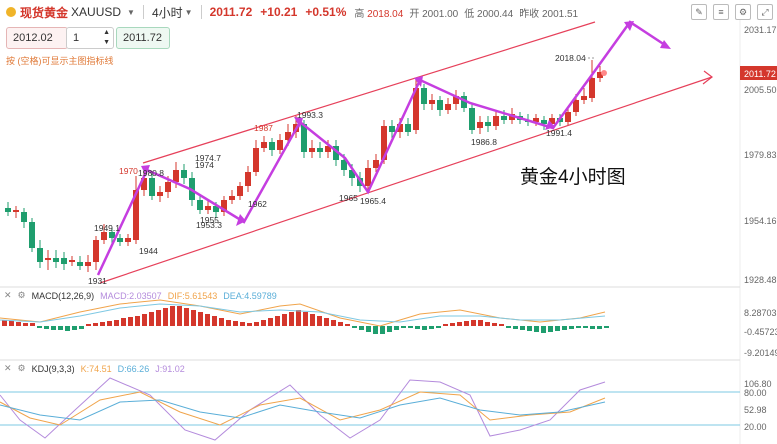  Describe the element at coordinates (721, 12) in the screenshot. I see `indicator-icon: ≡` at that location.